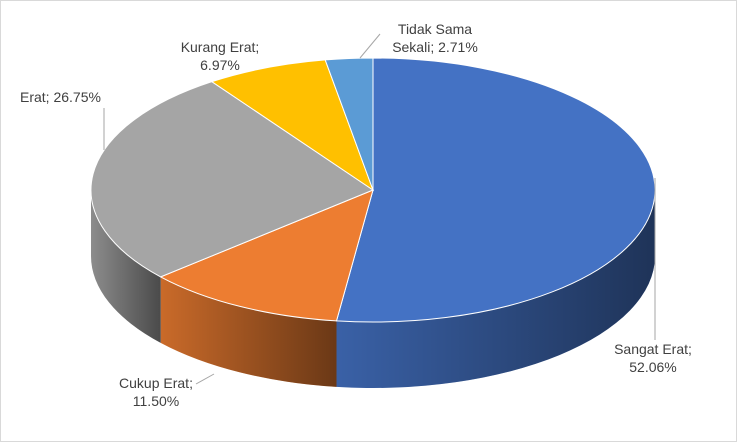 Image resolution: width=737 pixels, height=442 pixels. Describe the element at coordinates (156, 392) in the screenshot. I see `data-label: Cukup Erat; 11.50%` at that location.